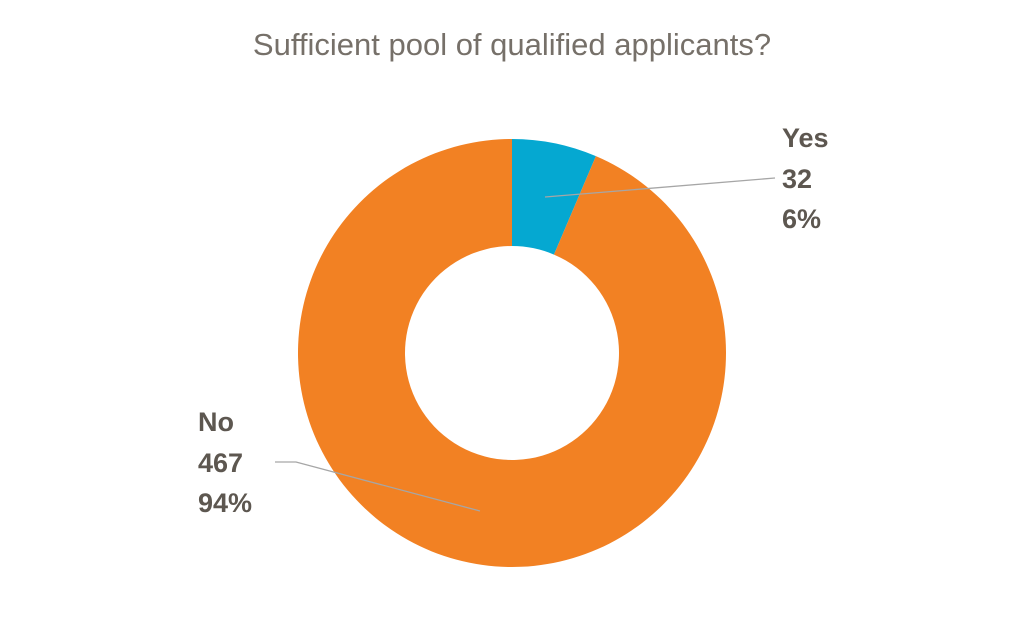  I want to click on slice-value: 467, so click(220, 463).